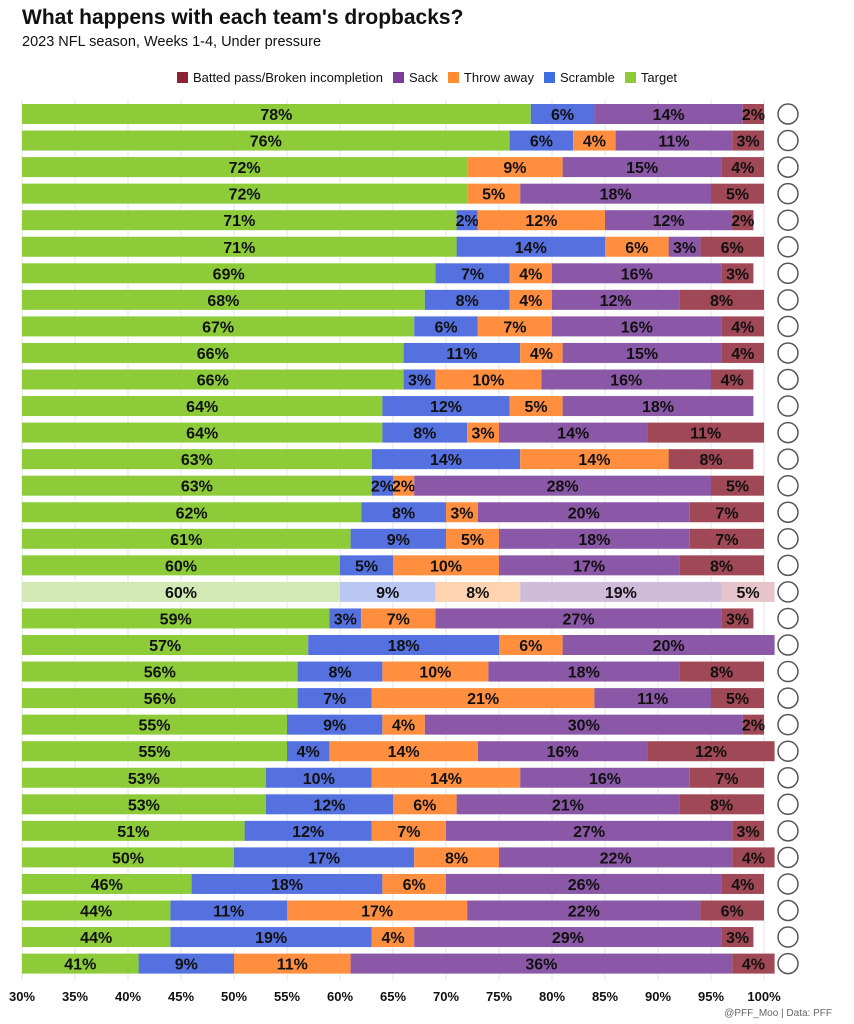 This screenshot has width=854, height=1024. Describe the element at coordinates (128, 858) in the screenshot. I see `data-label: 50%` at that location.